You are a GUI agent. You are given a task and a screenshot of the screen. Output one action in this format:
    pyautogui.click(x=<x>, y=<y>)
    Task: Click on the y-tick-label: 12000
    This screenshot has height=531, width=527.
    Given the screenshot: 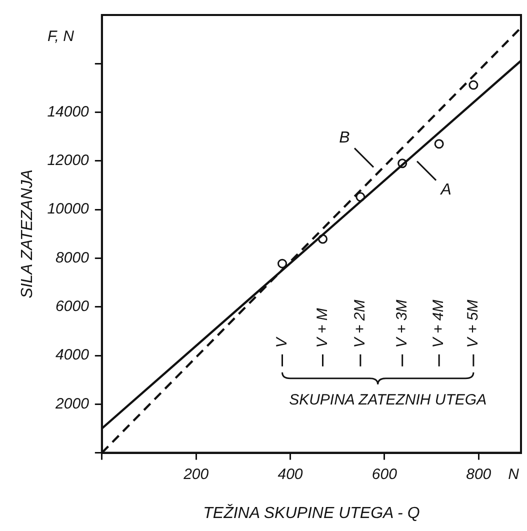 What is the action you would take?
    pyautogui.click(x=68, y=161)
    